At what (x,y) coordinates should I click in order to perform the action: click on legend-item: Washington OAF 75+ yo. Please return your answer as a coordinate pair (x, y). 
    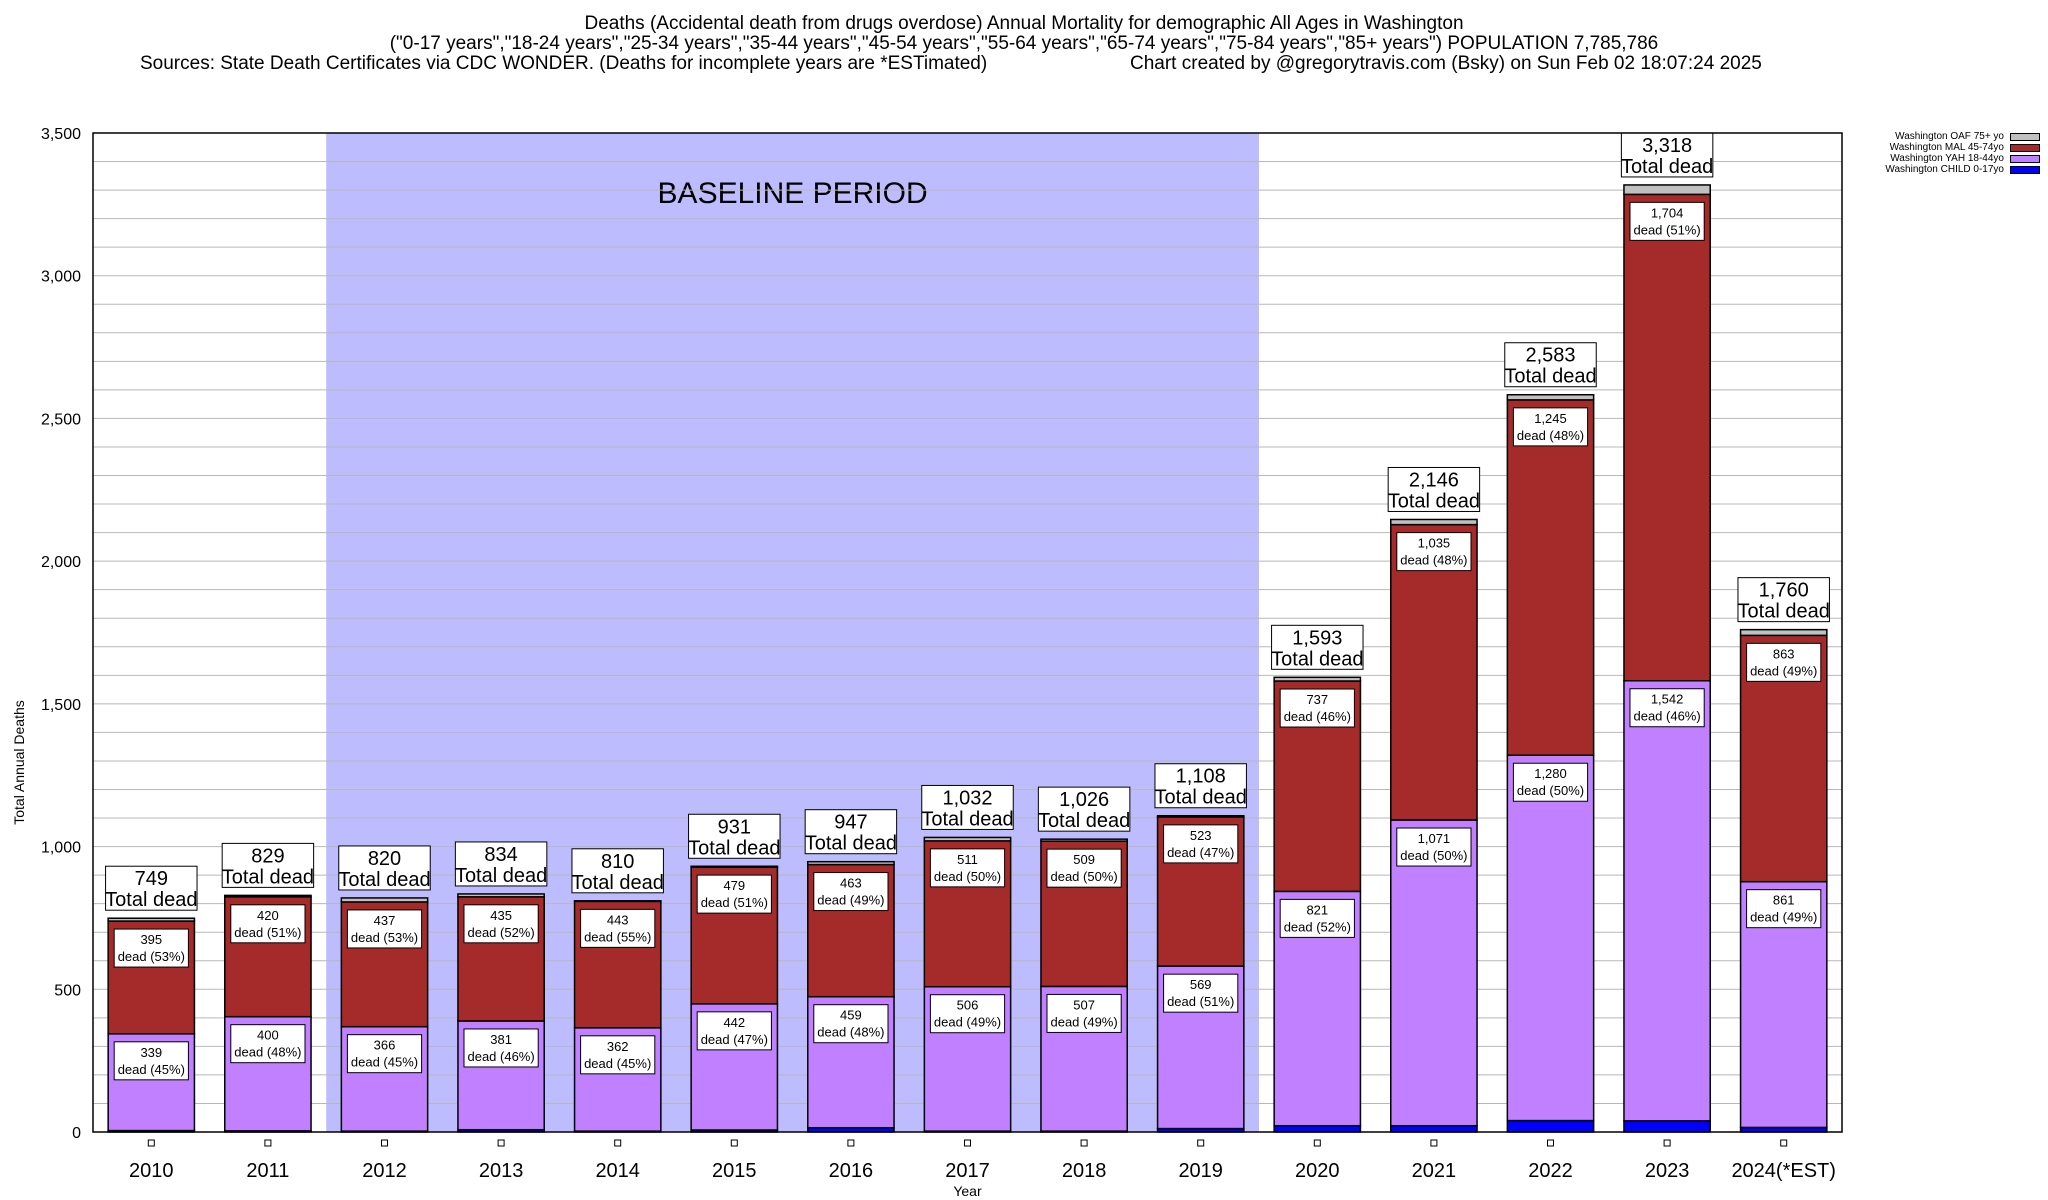
    Looking at the image, I should click on (1940, 136).